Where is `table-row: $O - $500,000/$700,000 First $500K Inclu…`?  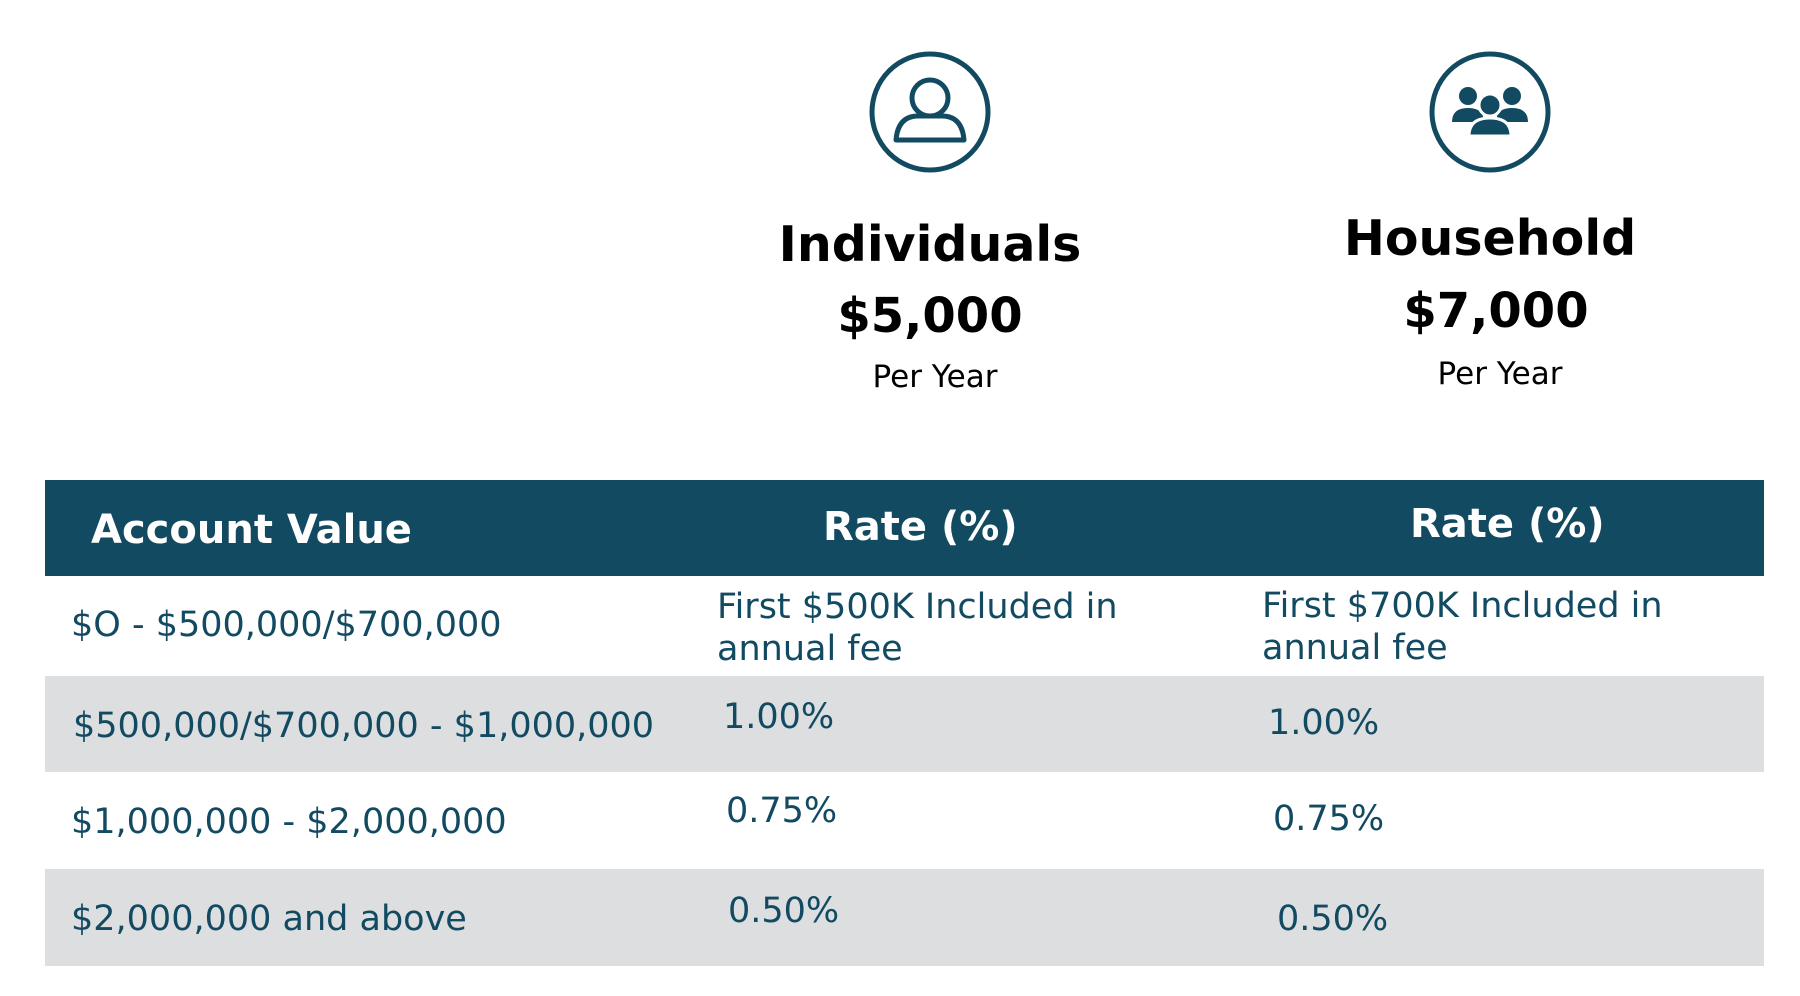 table-row: $O - $500,000/$700,000 First $500K Inclu… is located at coordinates (904, 626).